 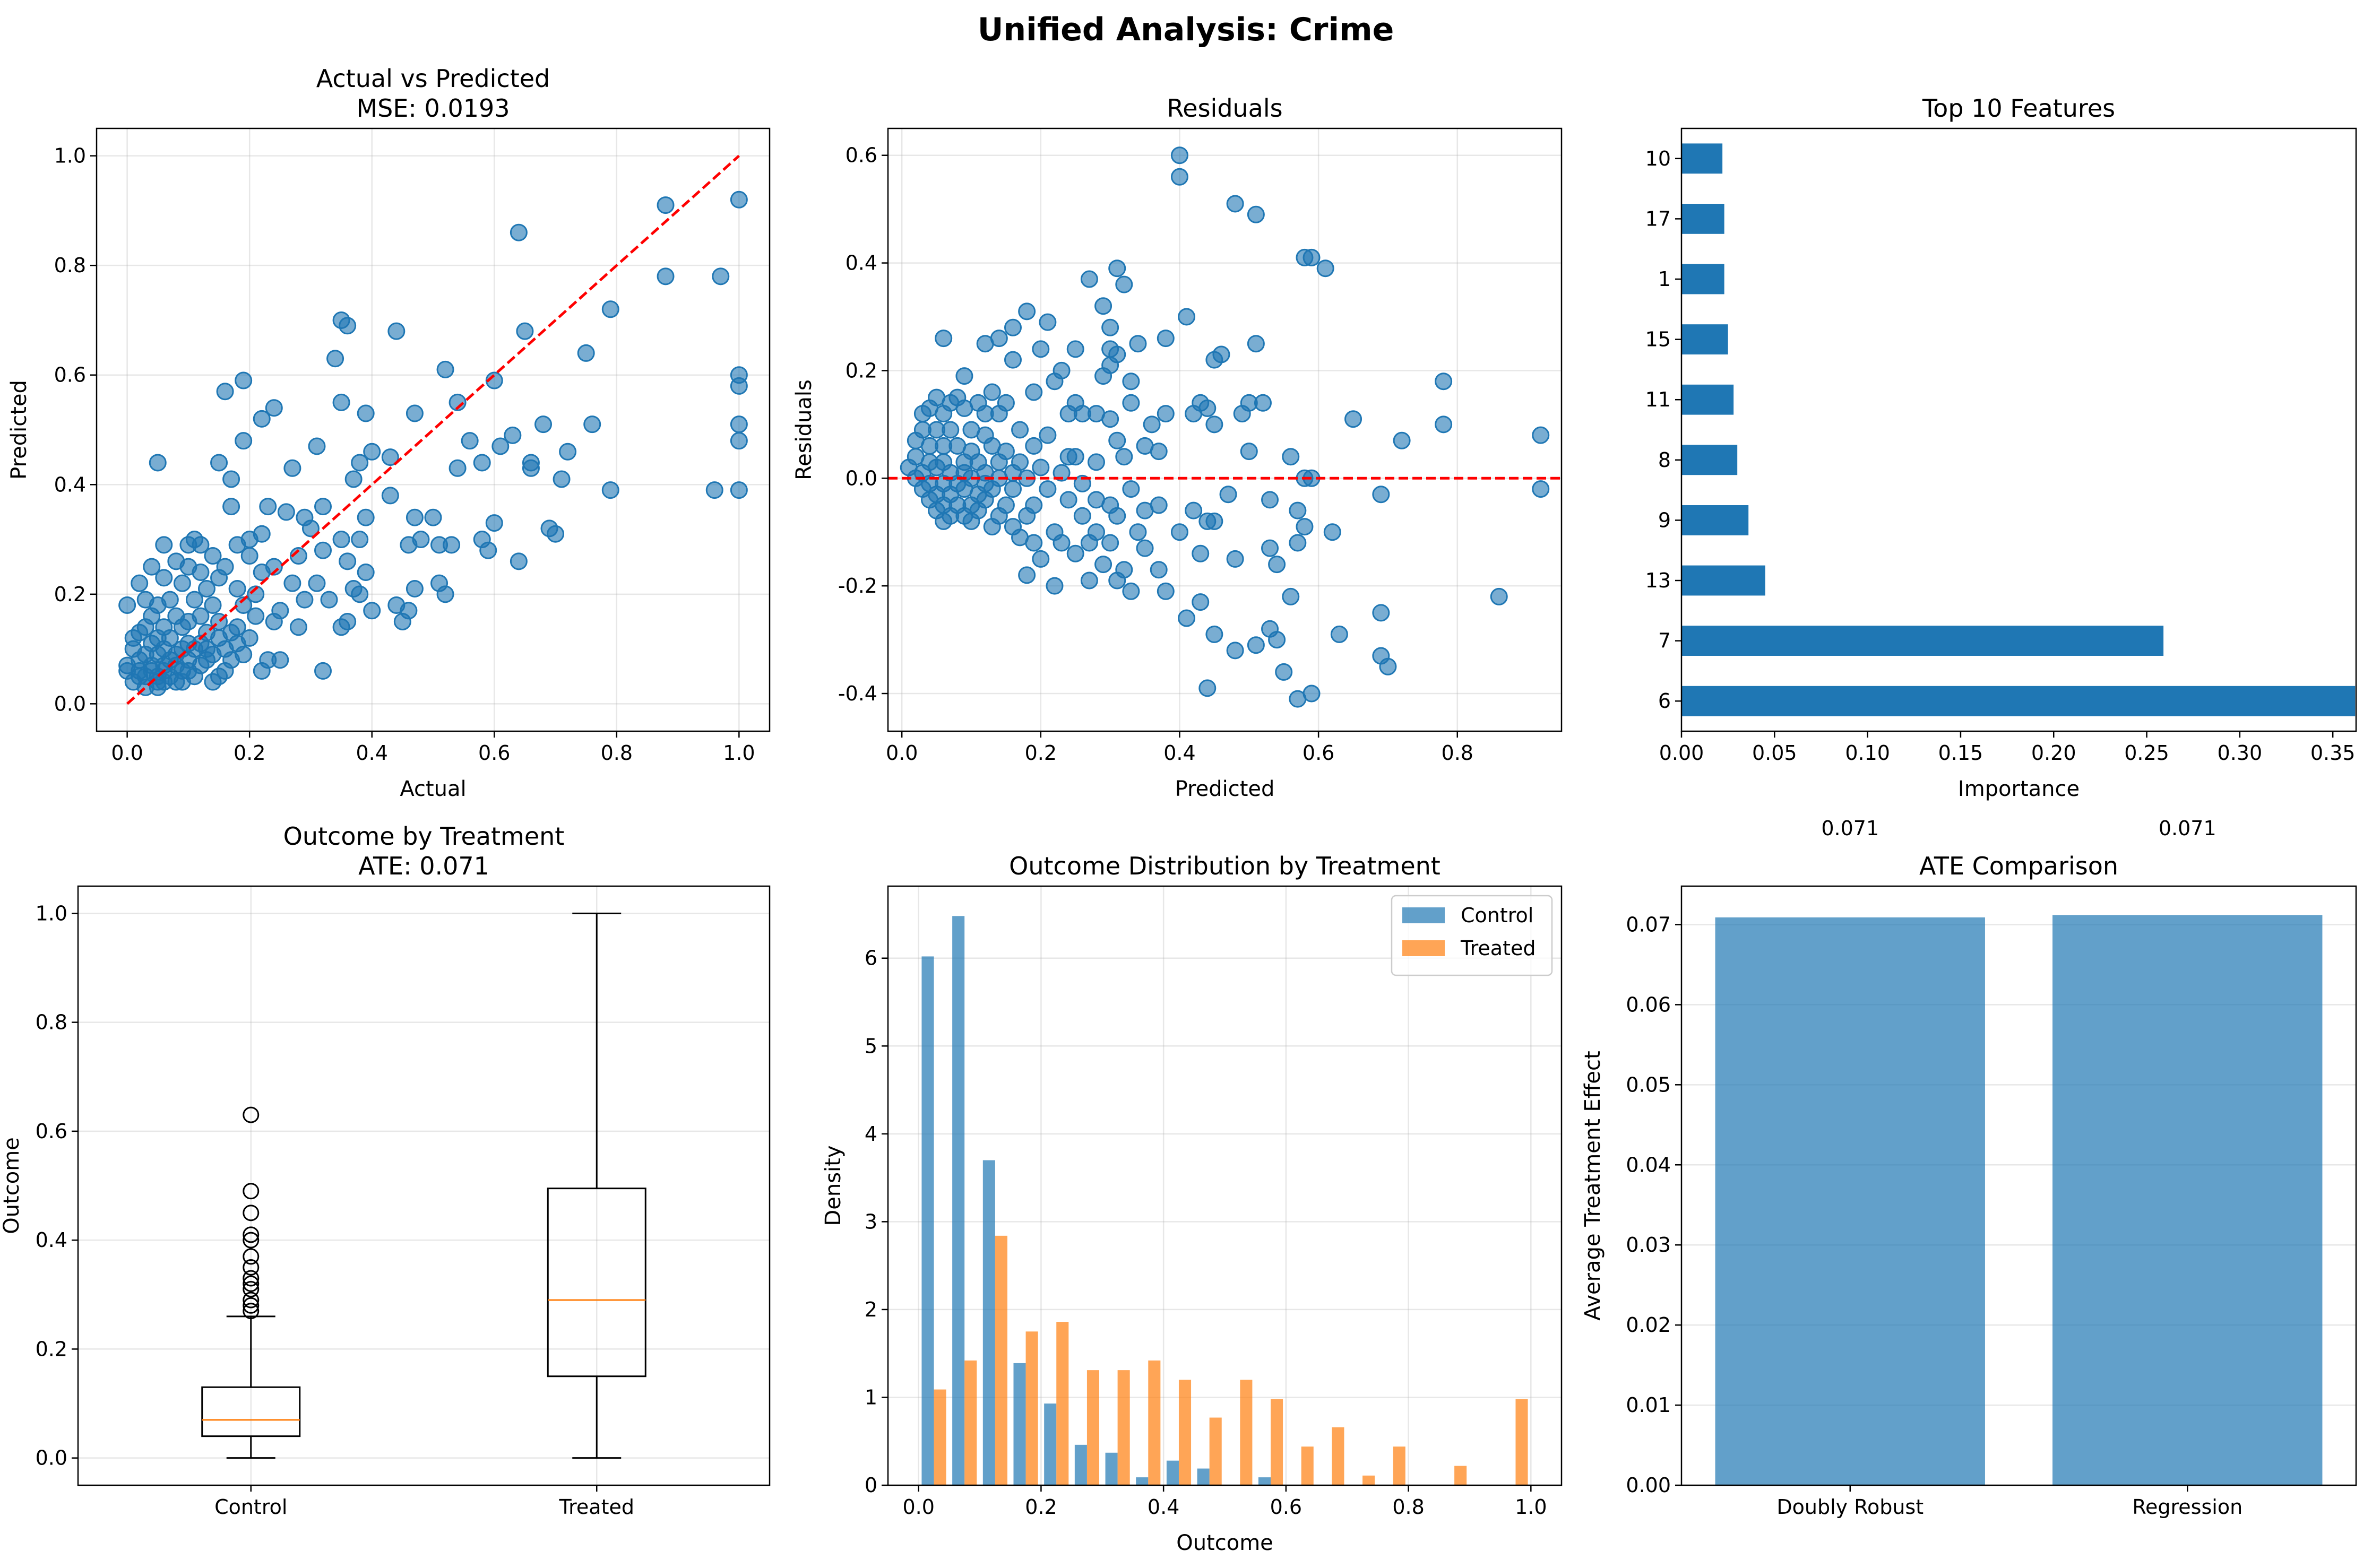 What do you see at coordinates (433, 108) in the screenshot?
I see `panel-title: MSE: 0.0193` at bounding box center [433, 108].